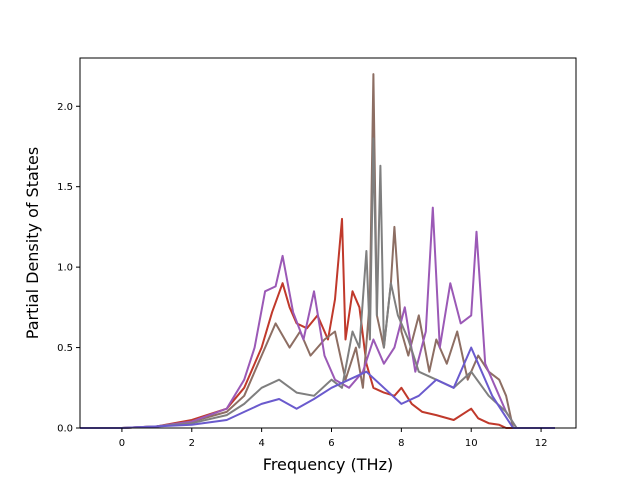 This screenshot has height=485, width=640. What do you see at coordinates (471, 443) in the screenshot?
I see `x-tick-label: 10` at bounding box center [471, 443].